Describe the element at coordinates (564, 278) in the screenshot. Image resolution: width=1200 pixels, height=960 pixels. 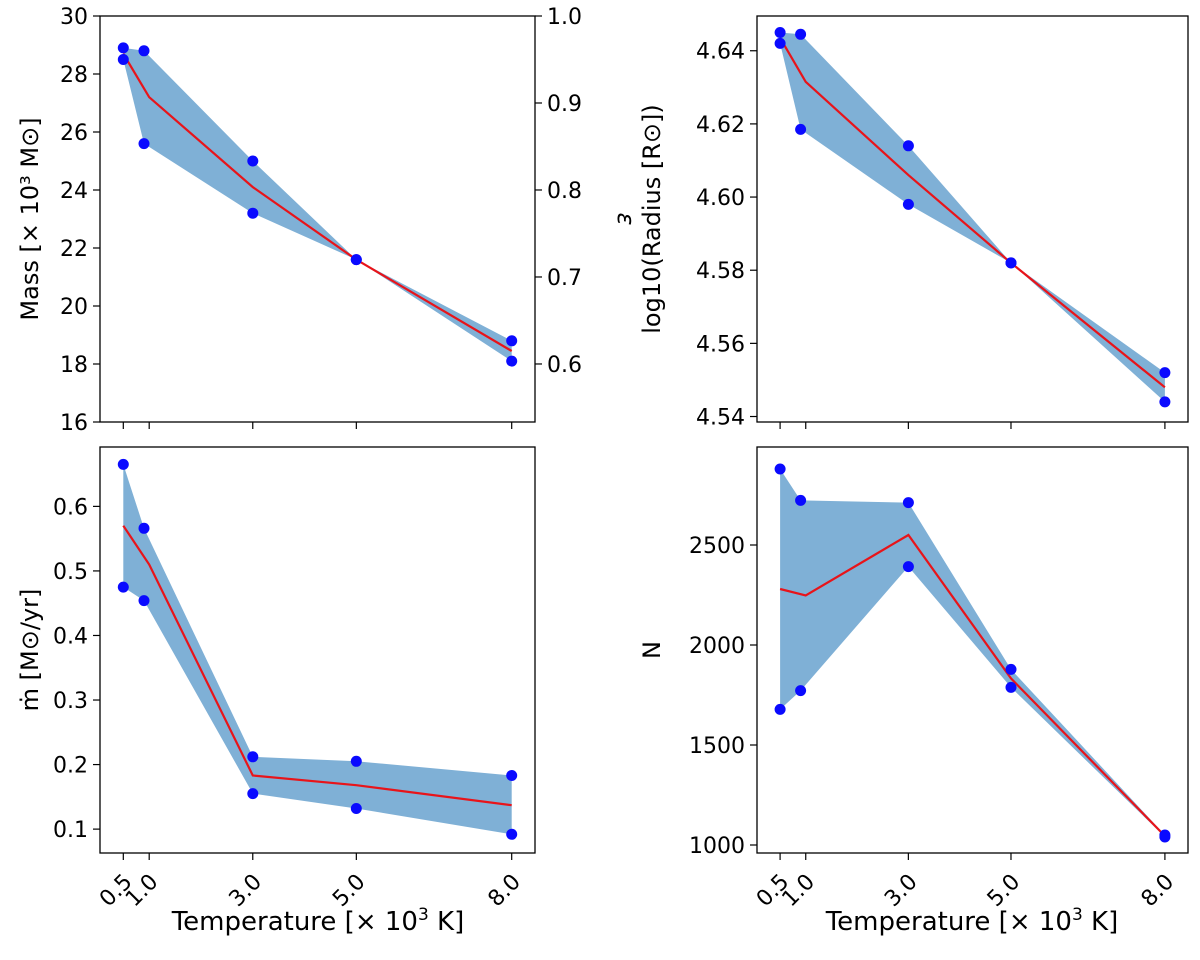
I see `y2-tick-label: 0.7` at that location.